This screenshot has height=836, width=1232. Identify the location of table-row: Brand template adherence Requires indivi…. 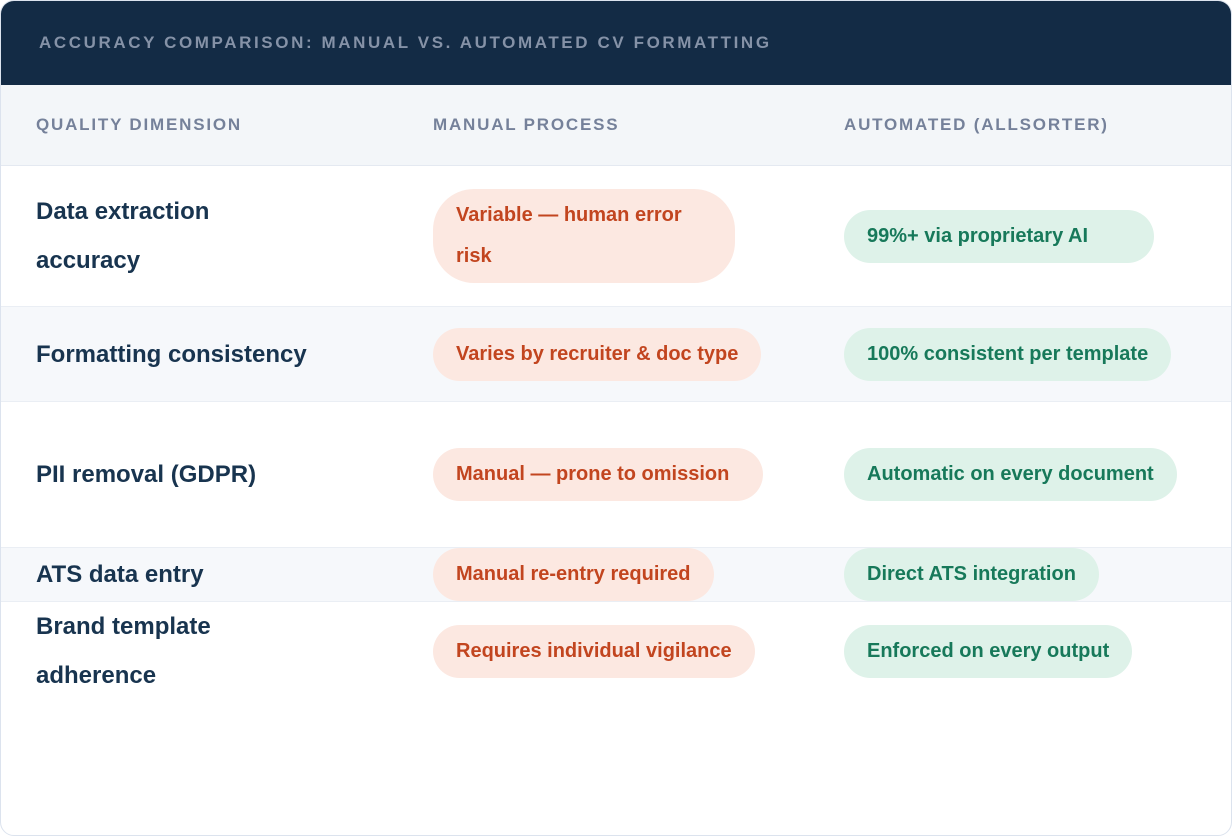
(616, 650).